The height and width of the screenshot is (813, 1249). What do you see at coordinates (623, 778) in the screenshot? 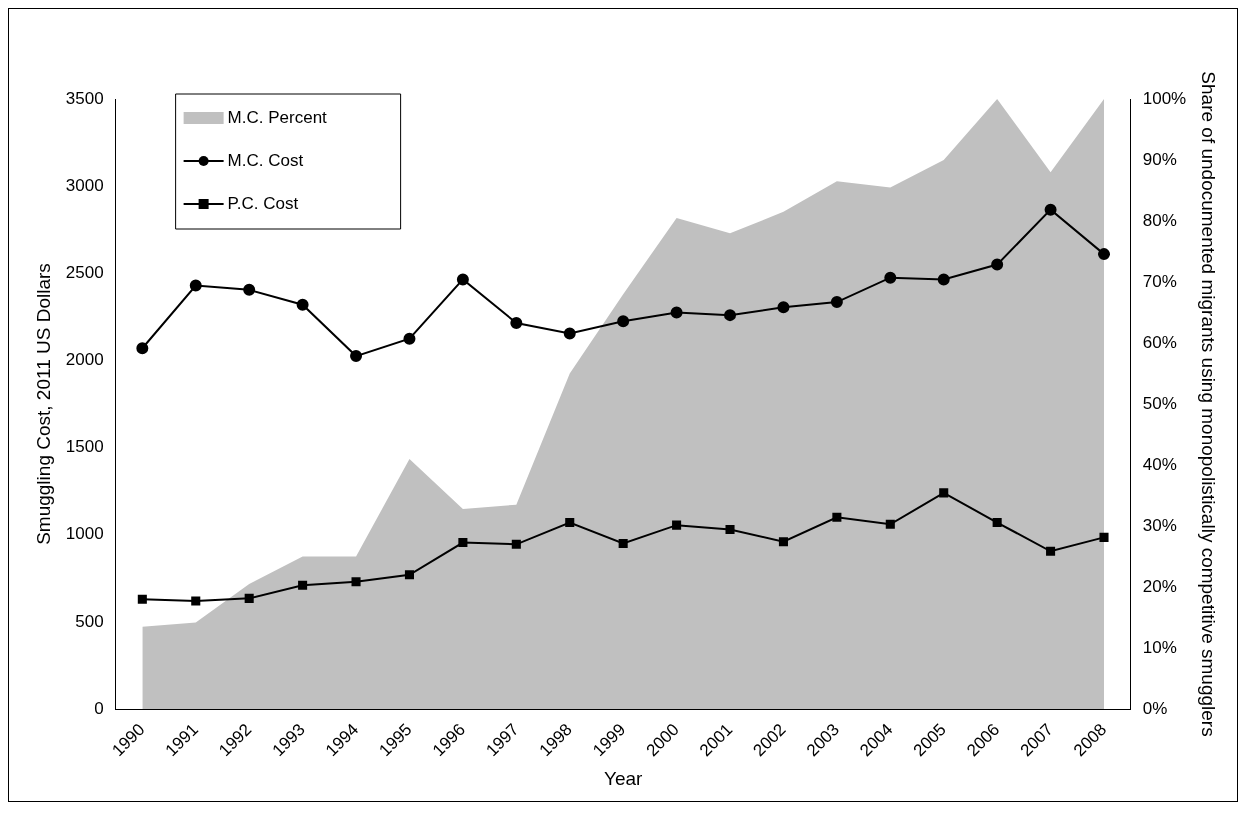
I see `x-axis-title: Year` at bounding box center [623, 778].